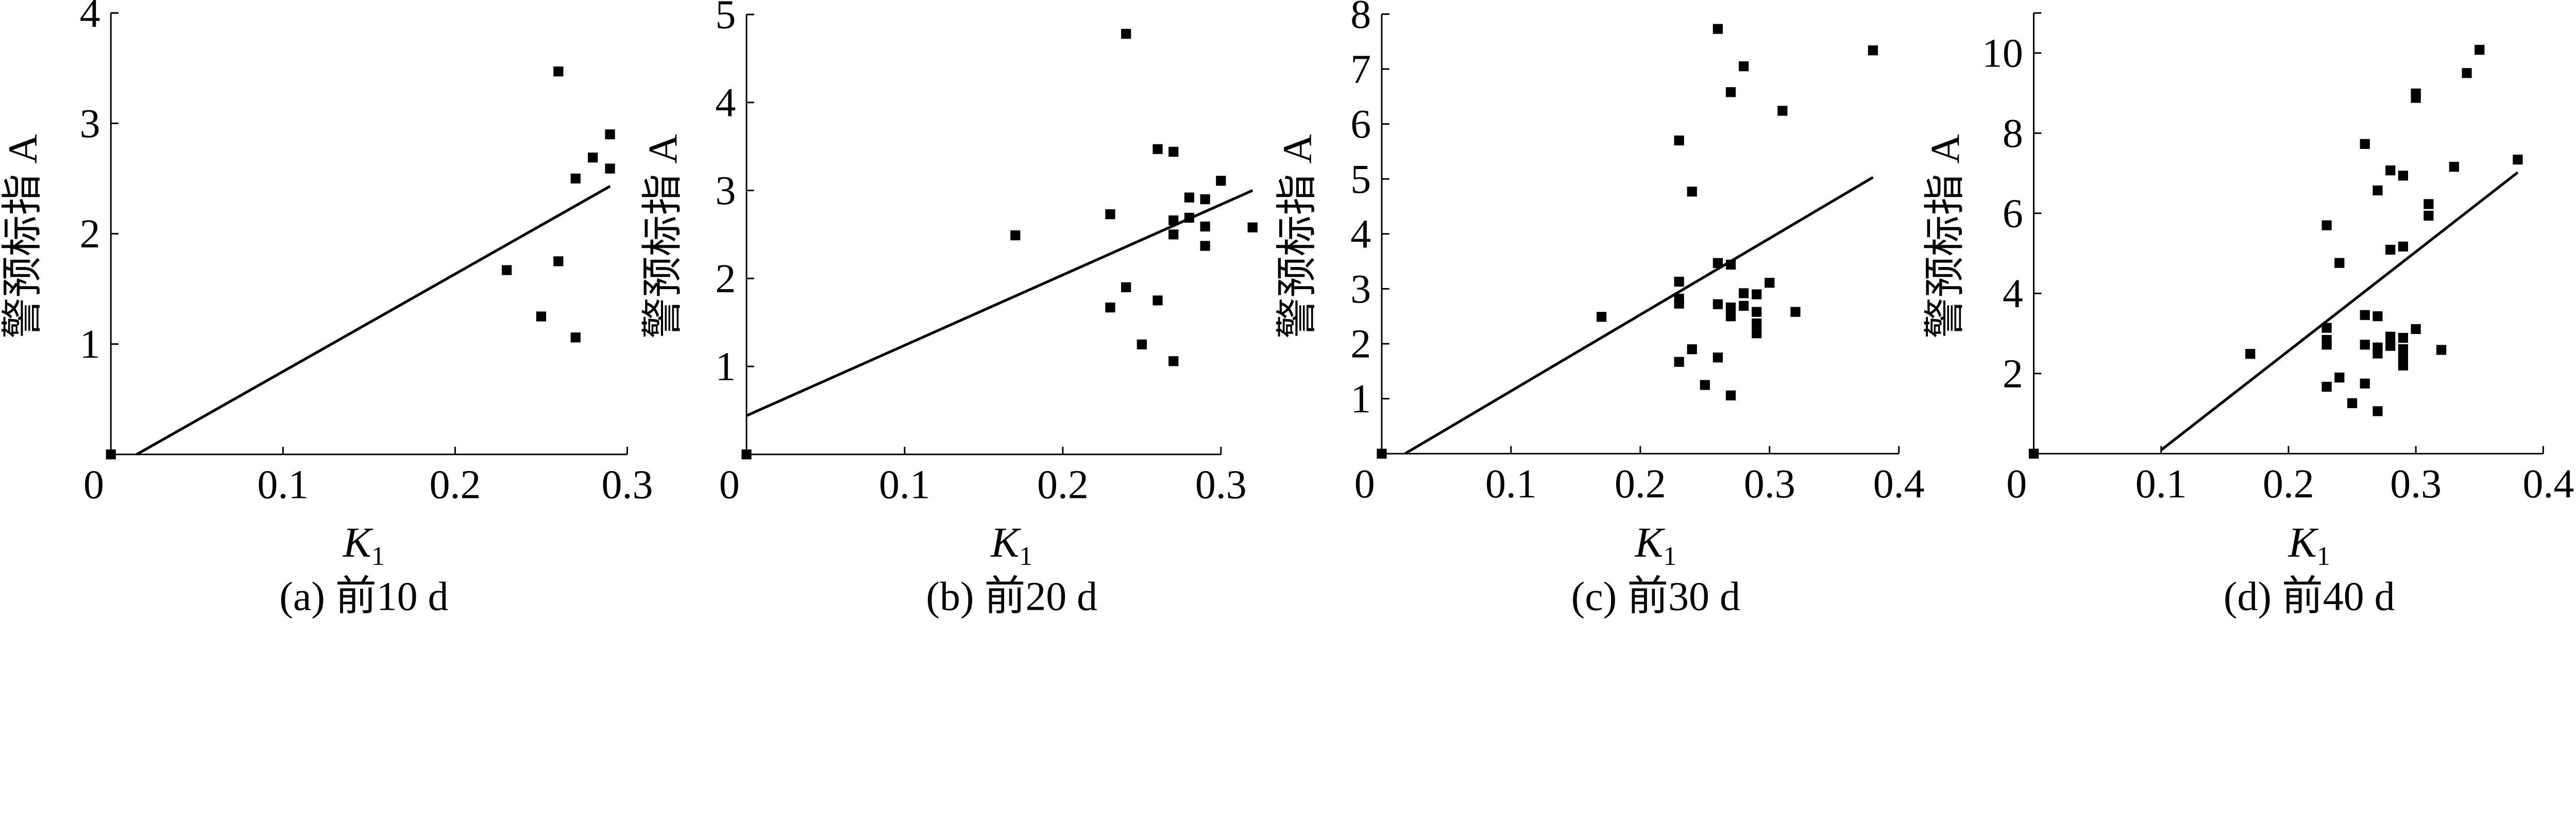 This screenshot has height=836, width=2576. Describe the element at coordinates (363, 596) in the screenshot. I see `panel-caption: (a) 前10 d` at that location.